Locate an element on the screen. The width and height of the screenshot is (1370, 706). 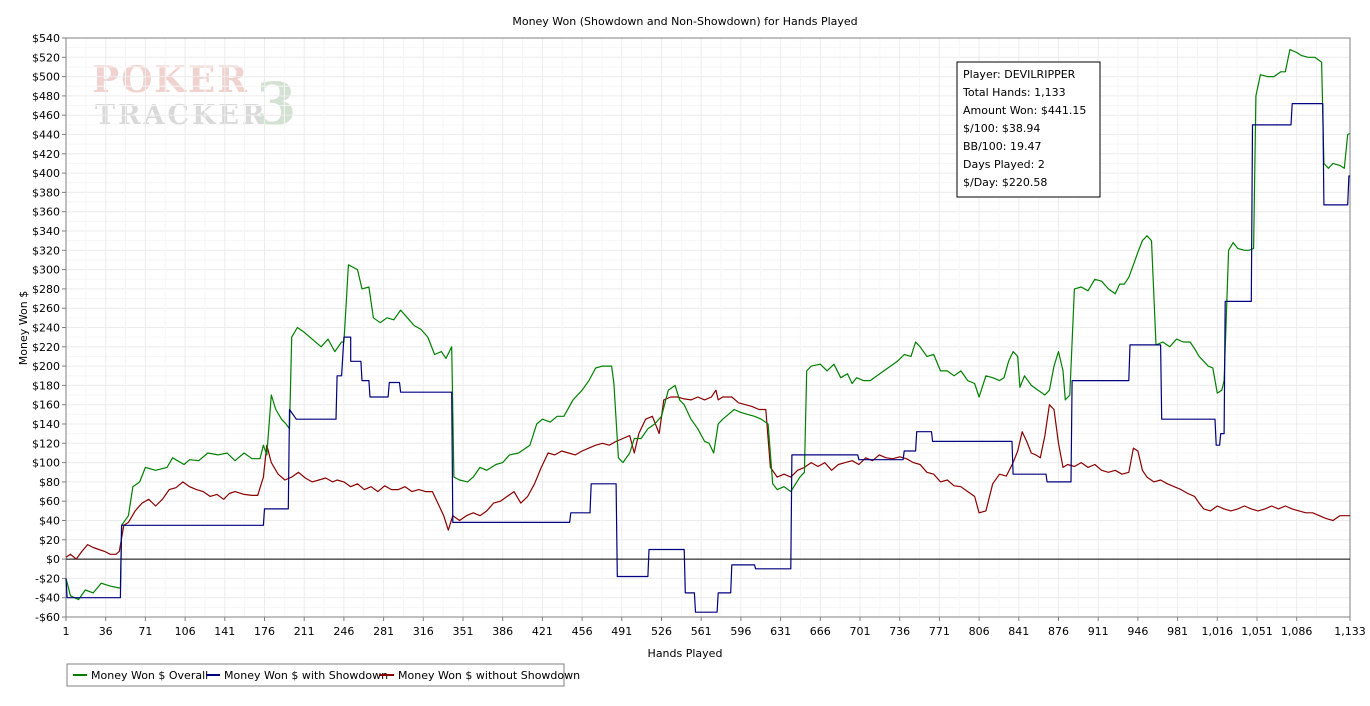
x-tick-label: 911 is located at coordinates (1098, 631).